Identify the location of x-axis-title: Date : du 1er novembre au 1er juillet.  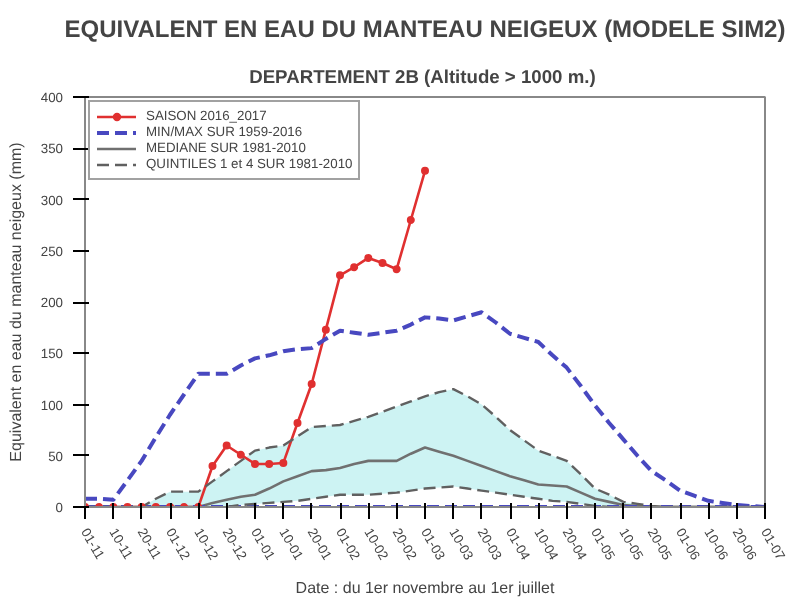
(425, 588).